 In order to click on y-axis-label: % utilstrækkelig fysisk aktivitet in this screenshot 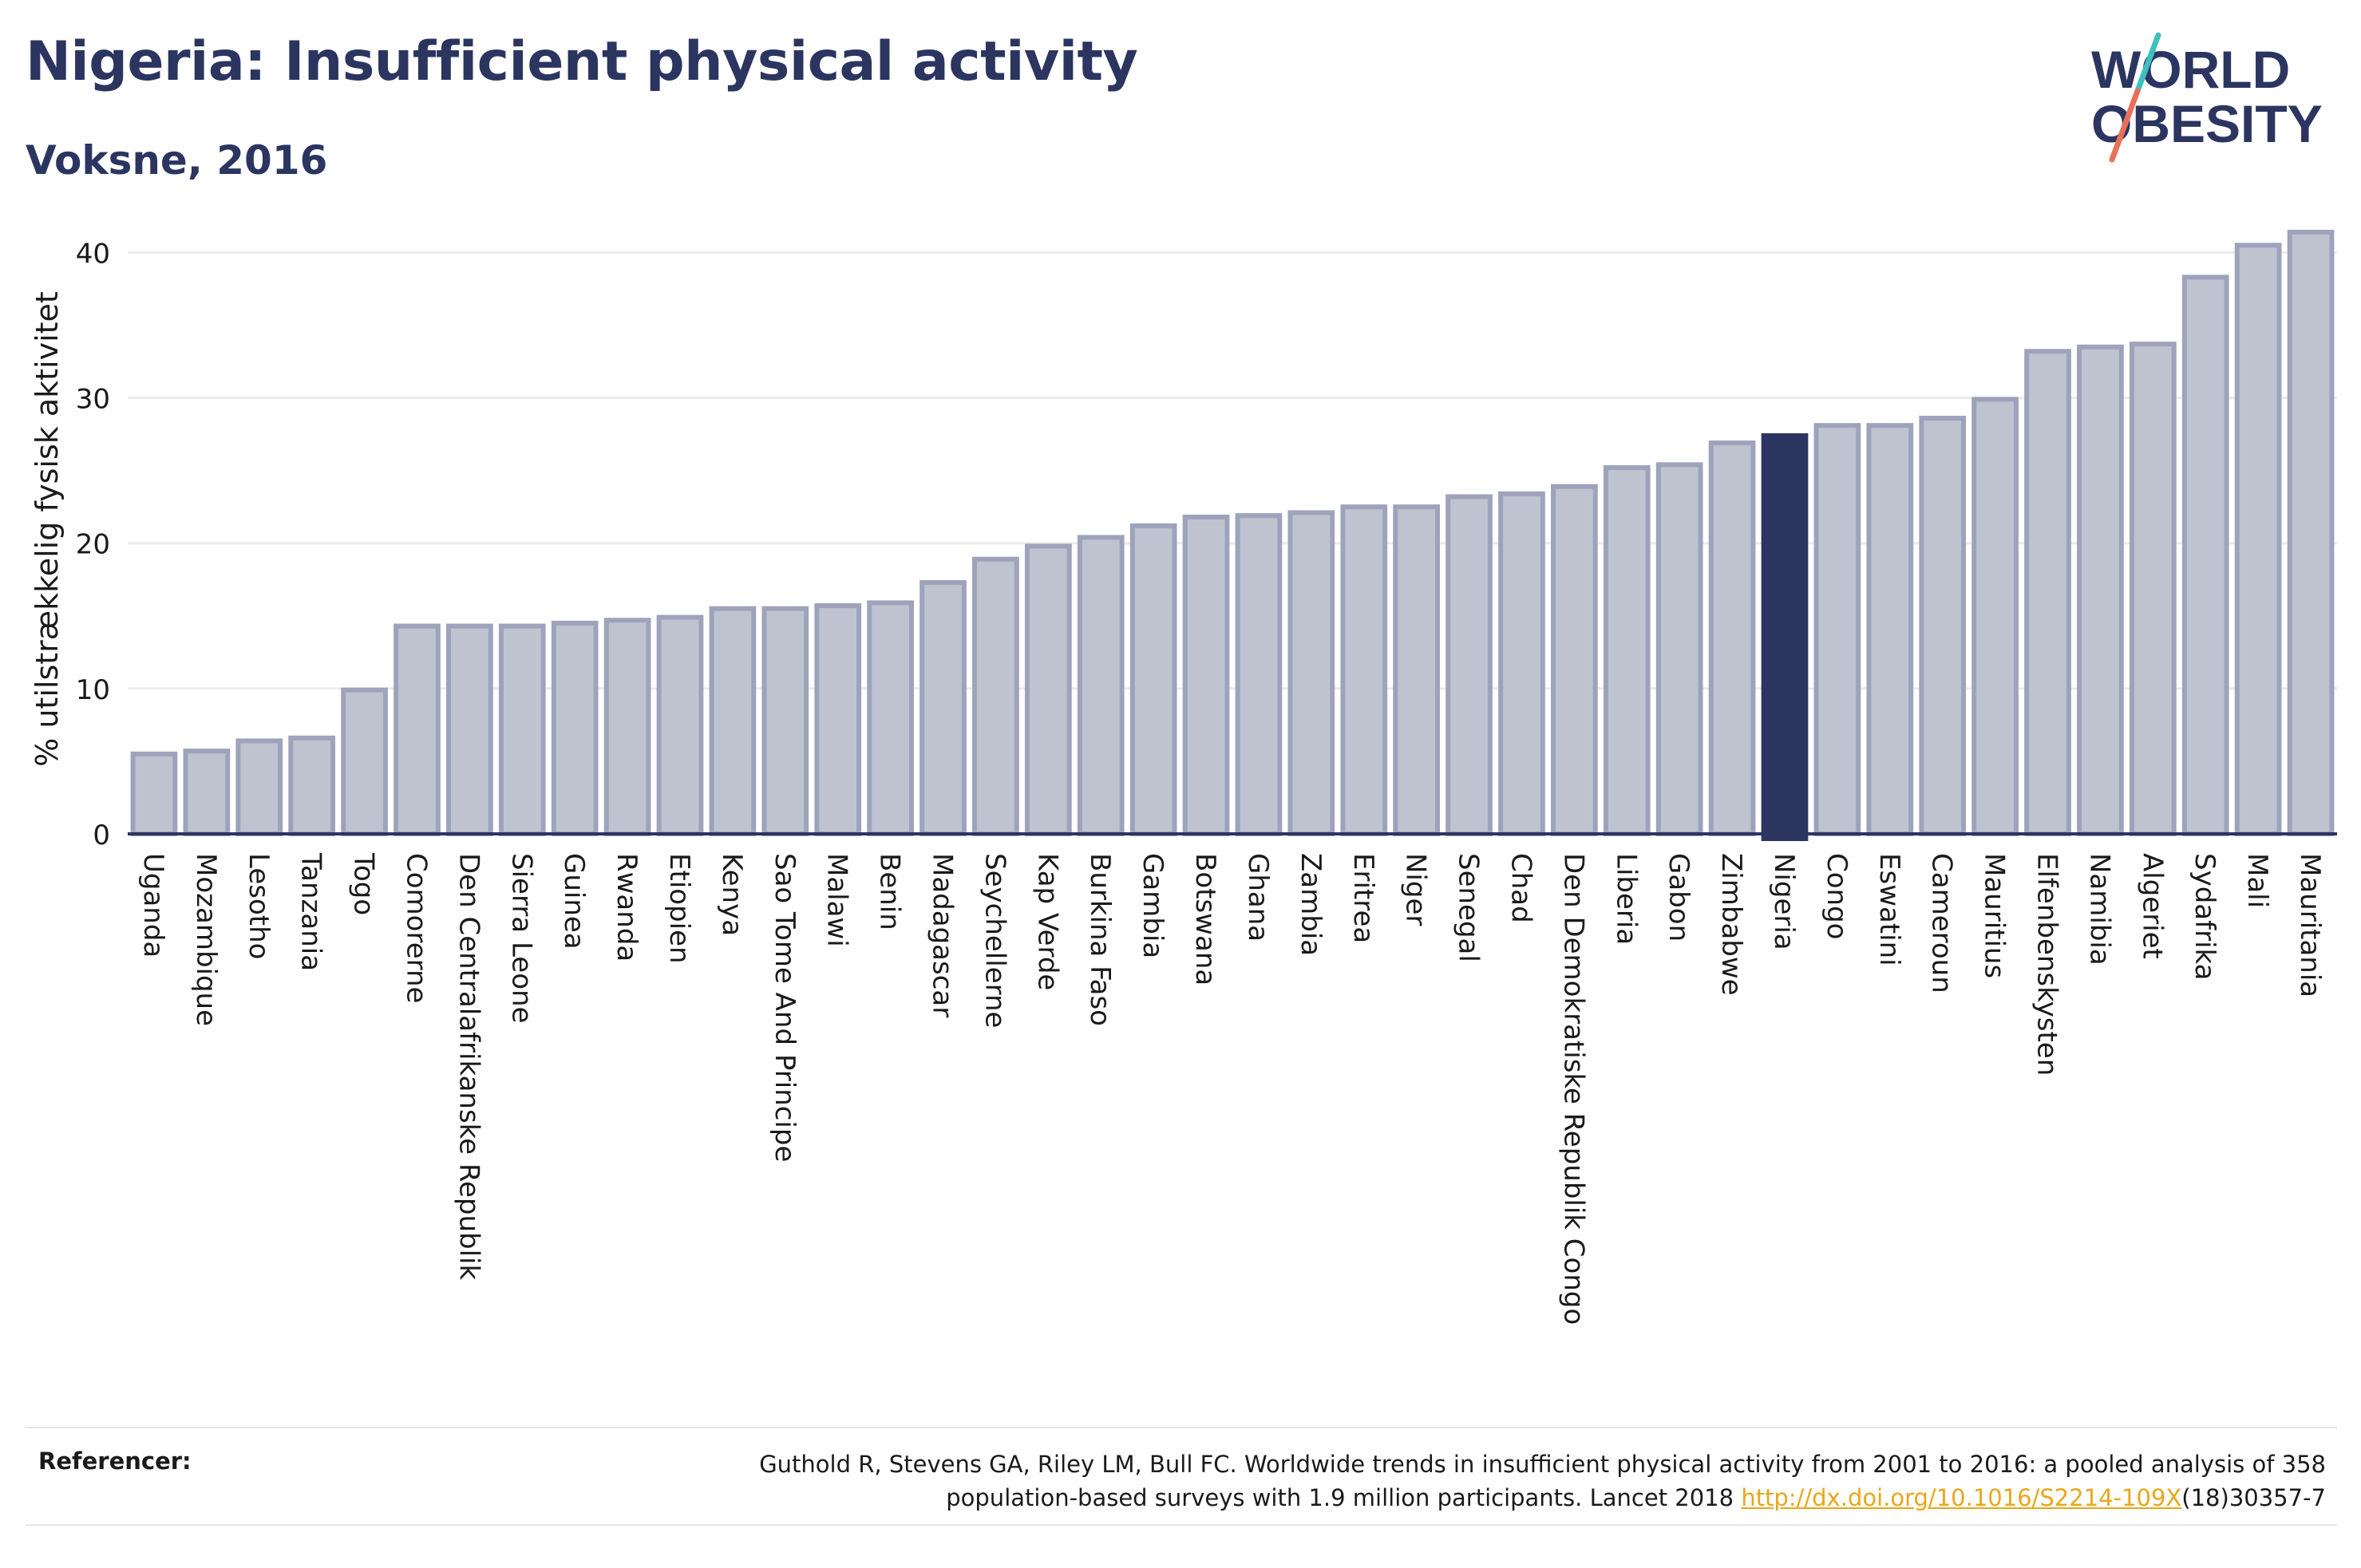, I will do `click(47, 529)`.